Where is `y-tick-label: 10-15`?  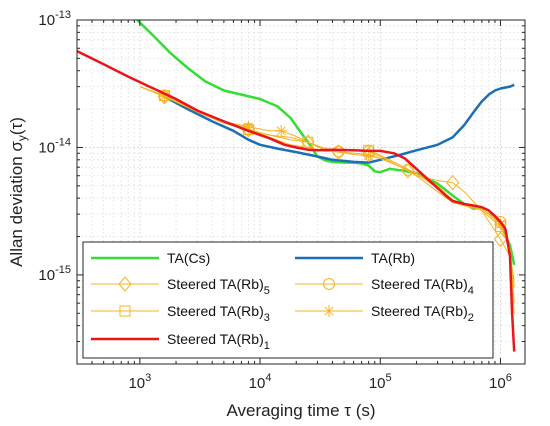 y-tick-label: 10-15 is located at coordinates (54, 274).